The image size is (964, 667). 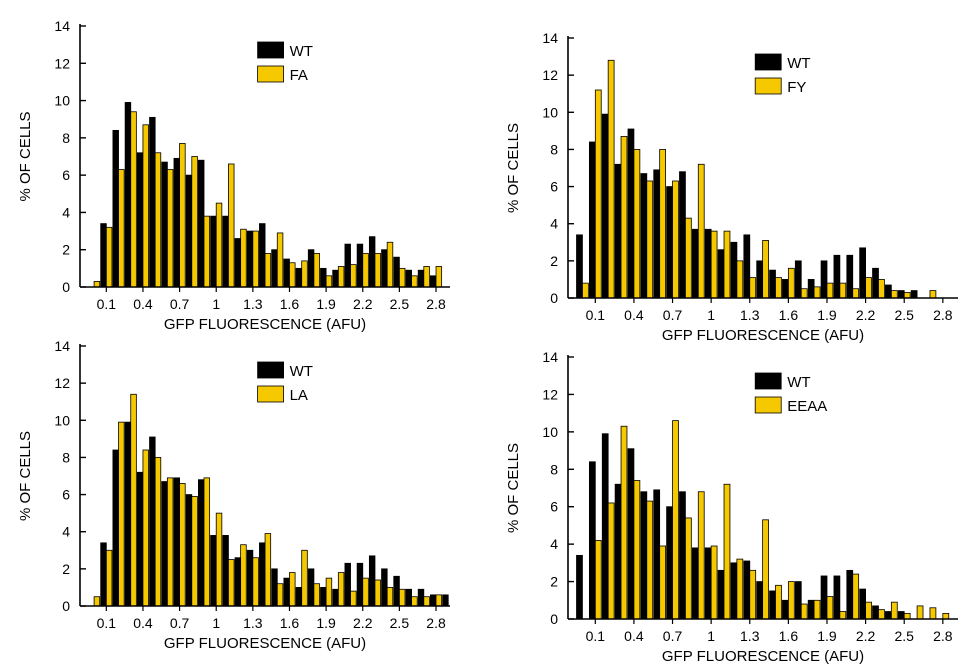 What do you see at coordinates (66, 250) in the screenshot?
I see `y-tick-label: 2` at bounding box center [66, 250].